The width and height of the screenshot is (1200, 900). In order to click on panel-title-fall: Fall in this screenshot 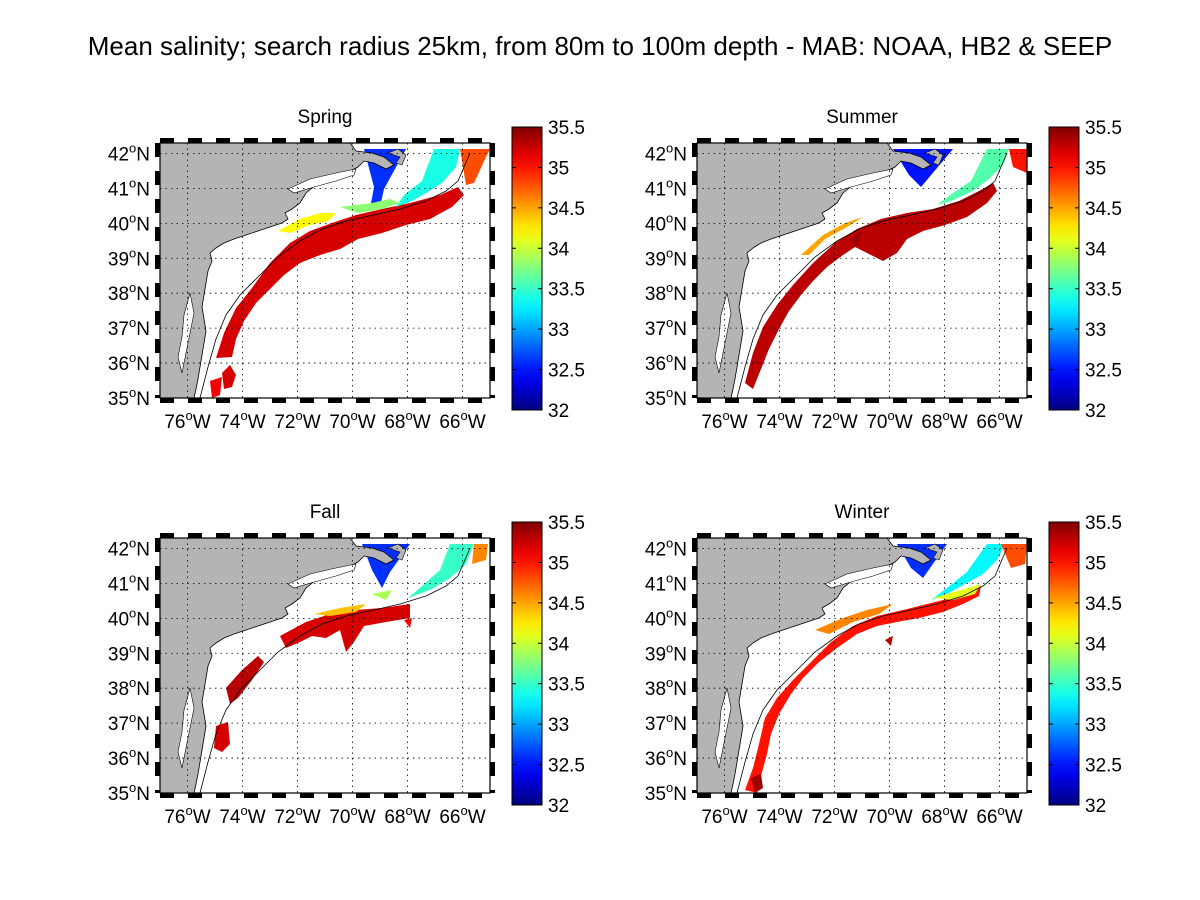, I will do `click(325, 512)`.